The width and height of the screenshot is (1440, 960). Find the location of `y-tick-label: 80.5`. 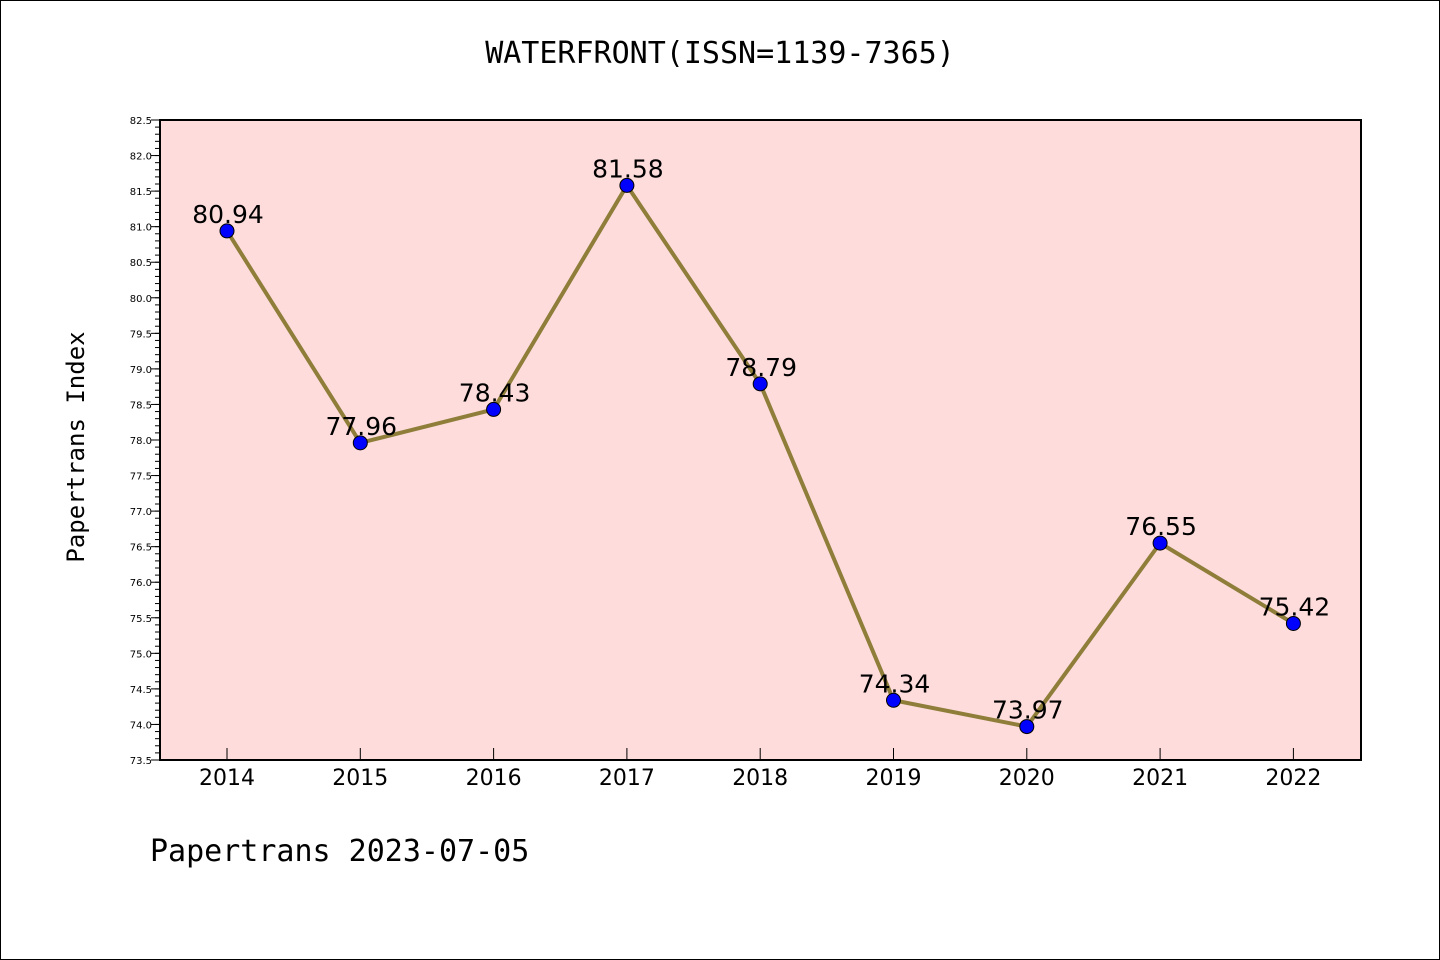

y-tick-label: 80.5 is located at coordinates (141, 263).